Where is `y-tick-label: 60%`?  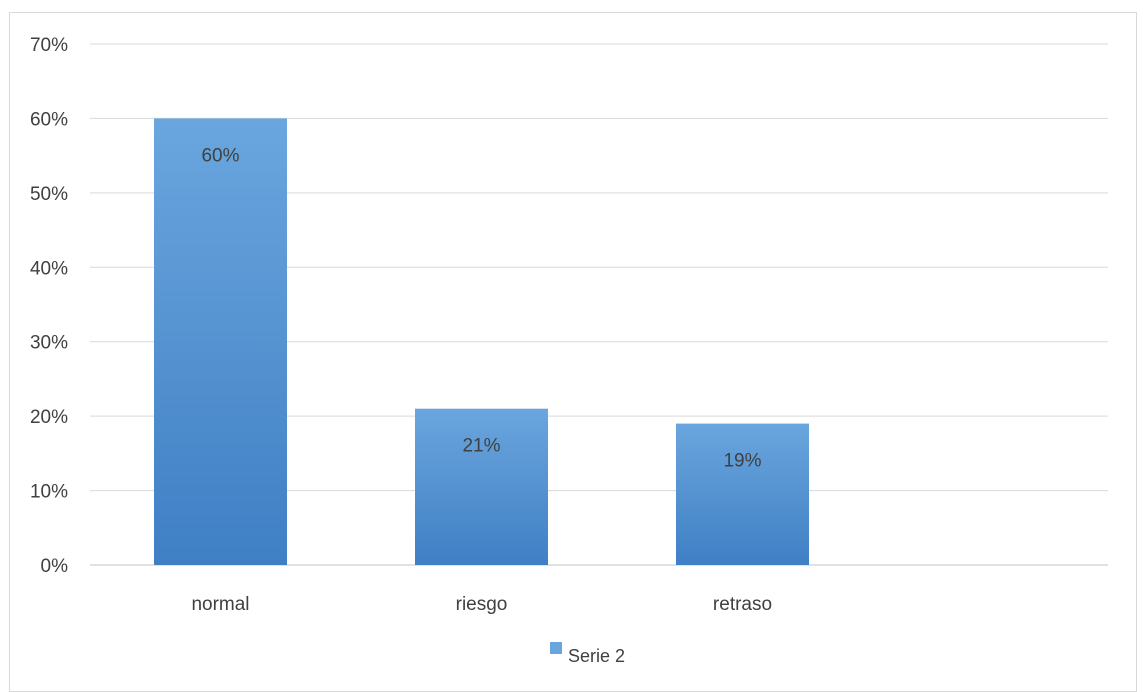
y-tick-label: 60% is located at coordinates (49, 119).